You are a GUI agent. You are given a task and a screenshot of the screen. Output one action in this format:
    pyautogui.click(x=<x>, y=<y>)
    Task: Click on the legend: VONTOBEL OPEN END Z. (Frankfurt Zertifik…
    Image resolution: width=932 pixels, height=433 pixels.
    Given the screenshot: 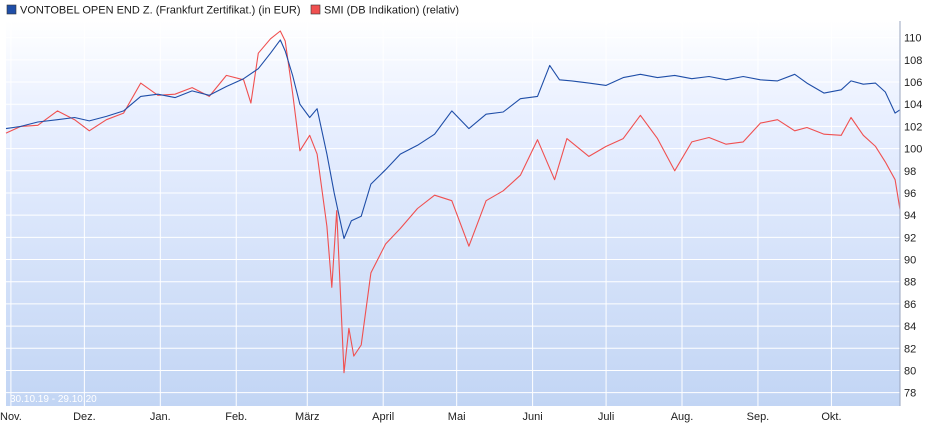 What is the action you would take?
    pyautogui.click(x=232, y=10)
    